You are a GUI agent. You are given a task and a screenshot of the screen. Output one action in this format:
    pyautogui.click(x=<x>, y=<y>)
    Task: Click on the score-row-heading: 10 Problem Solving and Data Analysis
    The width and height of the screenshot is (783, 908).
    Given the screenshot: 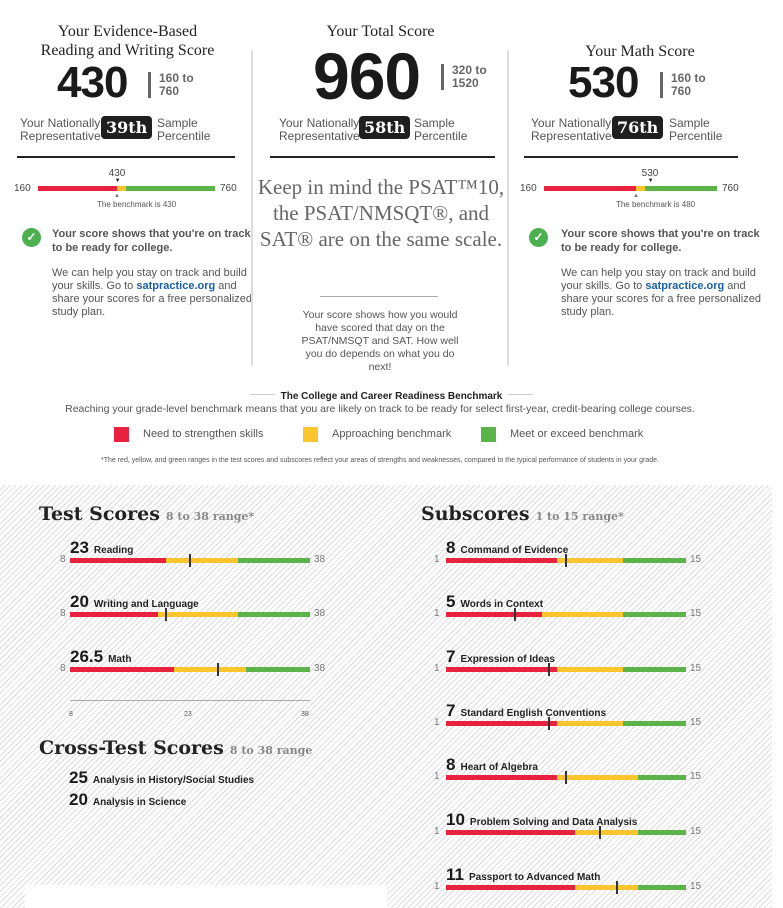 What is the action you would take?
    pyautogui.click(x=541, y=820)
    